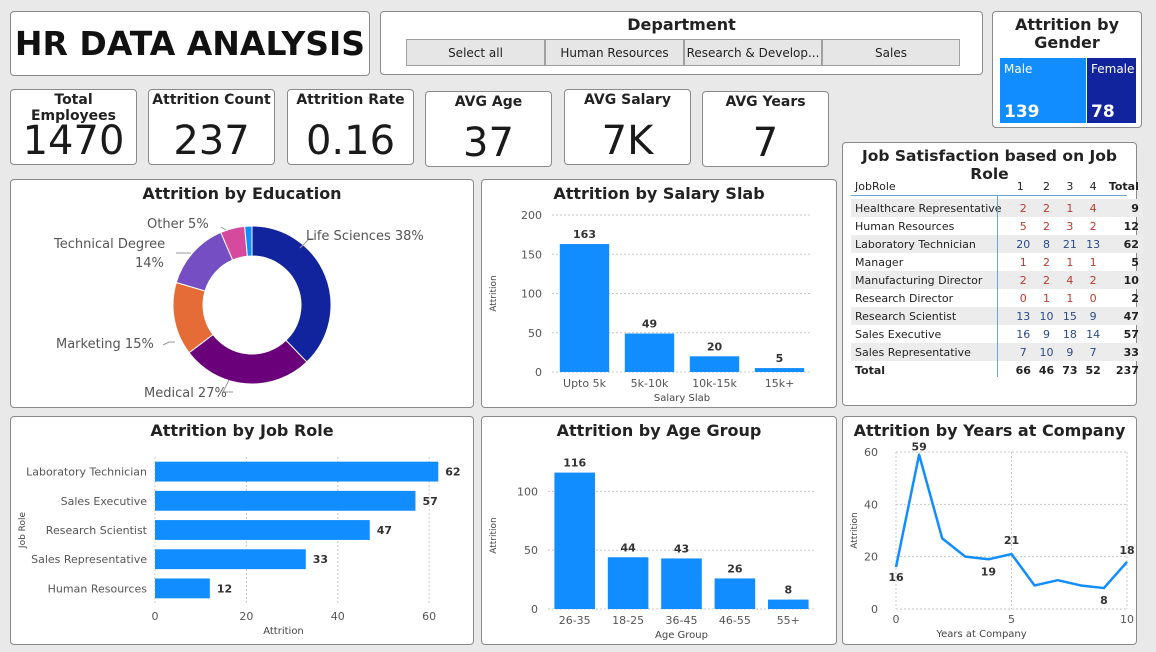  Describe the element at coordinates (1123, 186) in the screenshot. I see `table-cell-total: Total` at that location.